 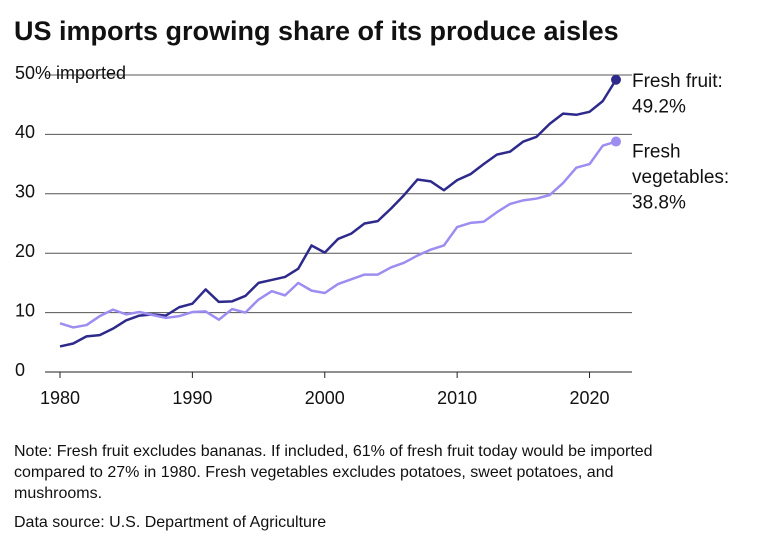 I want to click on x-tick-label: 2020, so click(x=590, y=398).